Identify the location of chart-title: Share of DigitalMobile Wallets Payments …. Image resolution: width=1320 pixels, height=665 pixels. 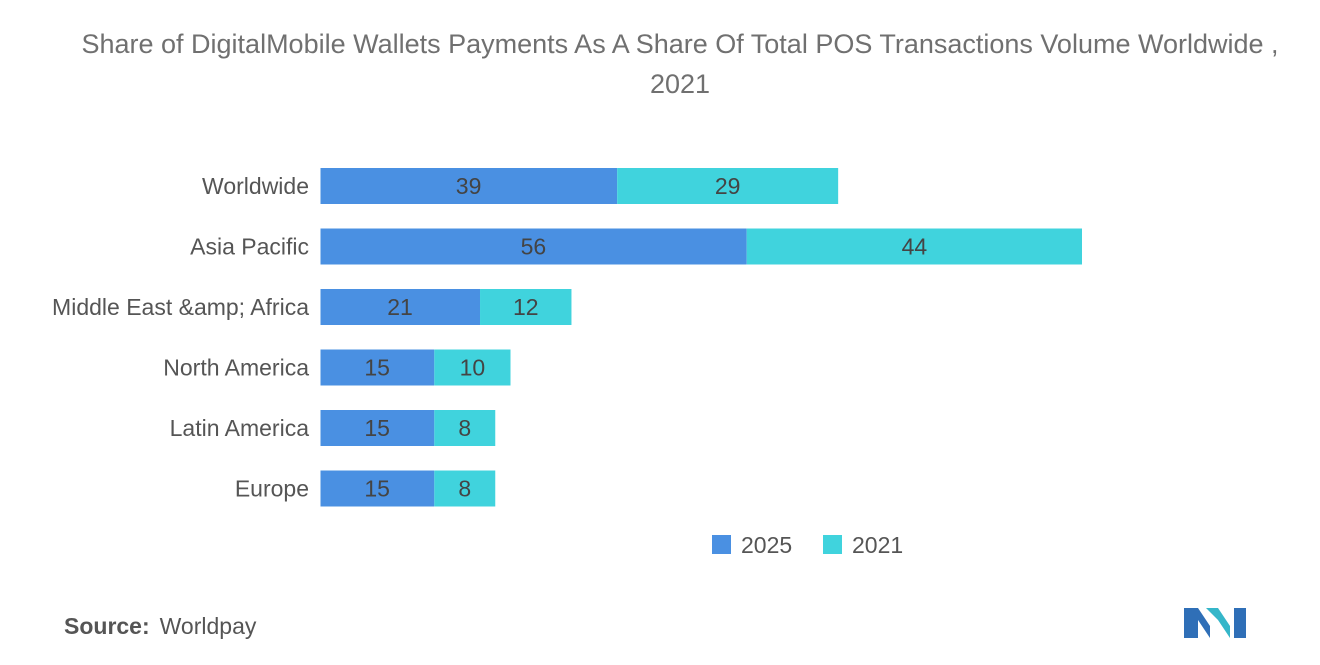
(680, 64).